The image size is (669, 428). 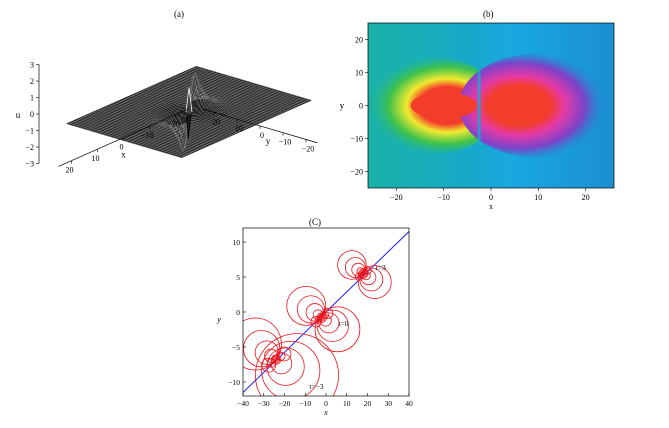 I want to click on contour-area, so click(x=326, y=313).